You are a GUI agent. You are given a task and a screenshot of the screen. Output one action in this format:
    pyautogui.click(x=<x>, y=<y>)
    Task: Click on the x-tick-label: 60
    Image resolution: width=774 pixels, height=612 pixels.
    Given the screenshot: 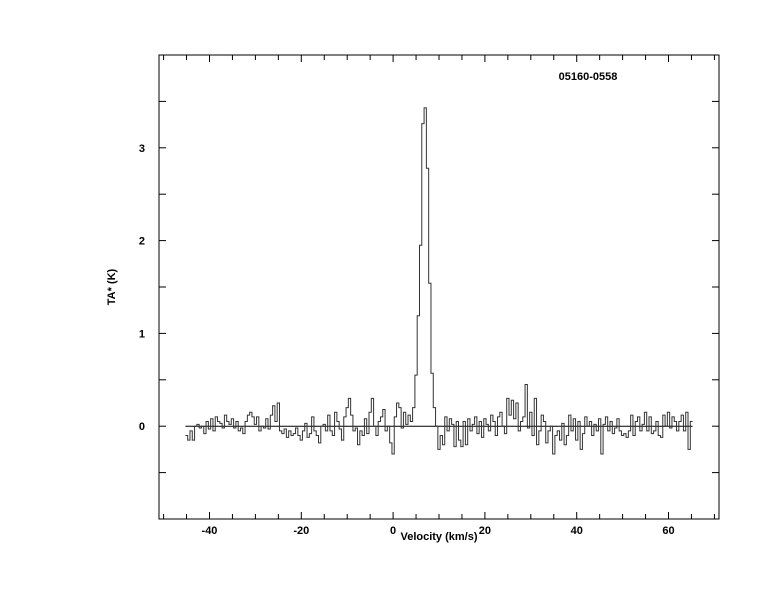 What is the action you would take?
    pyautogui.click(x=668, y=531)
    